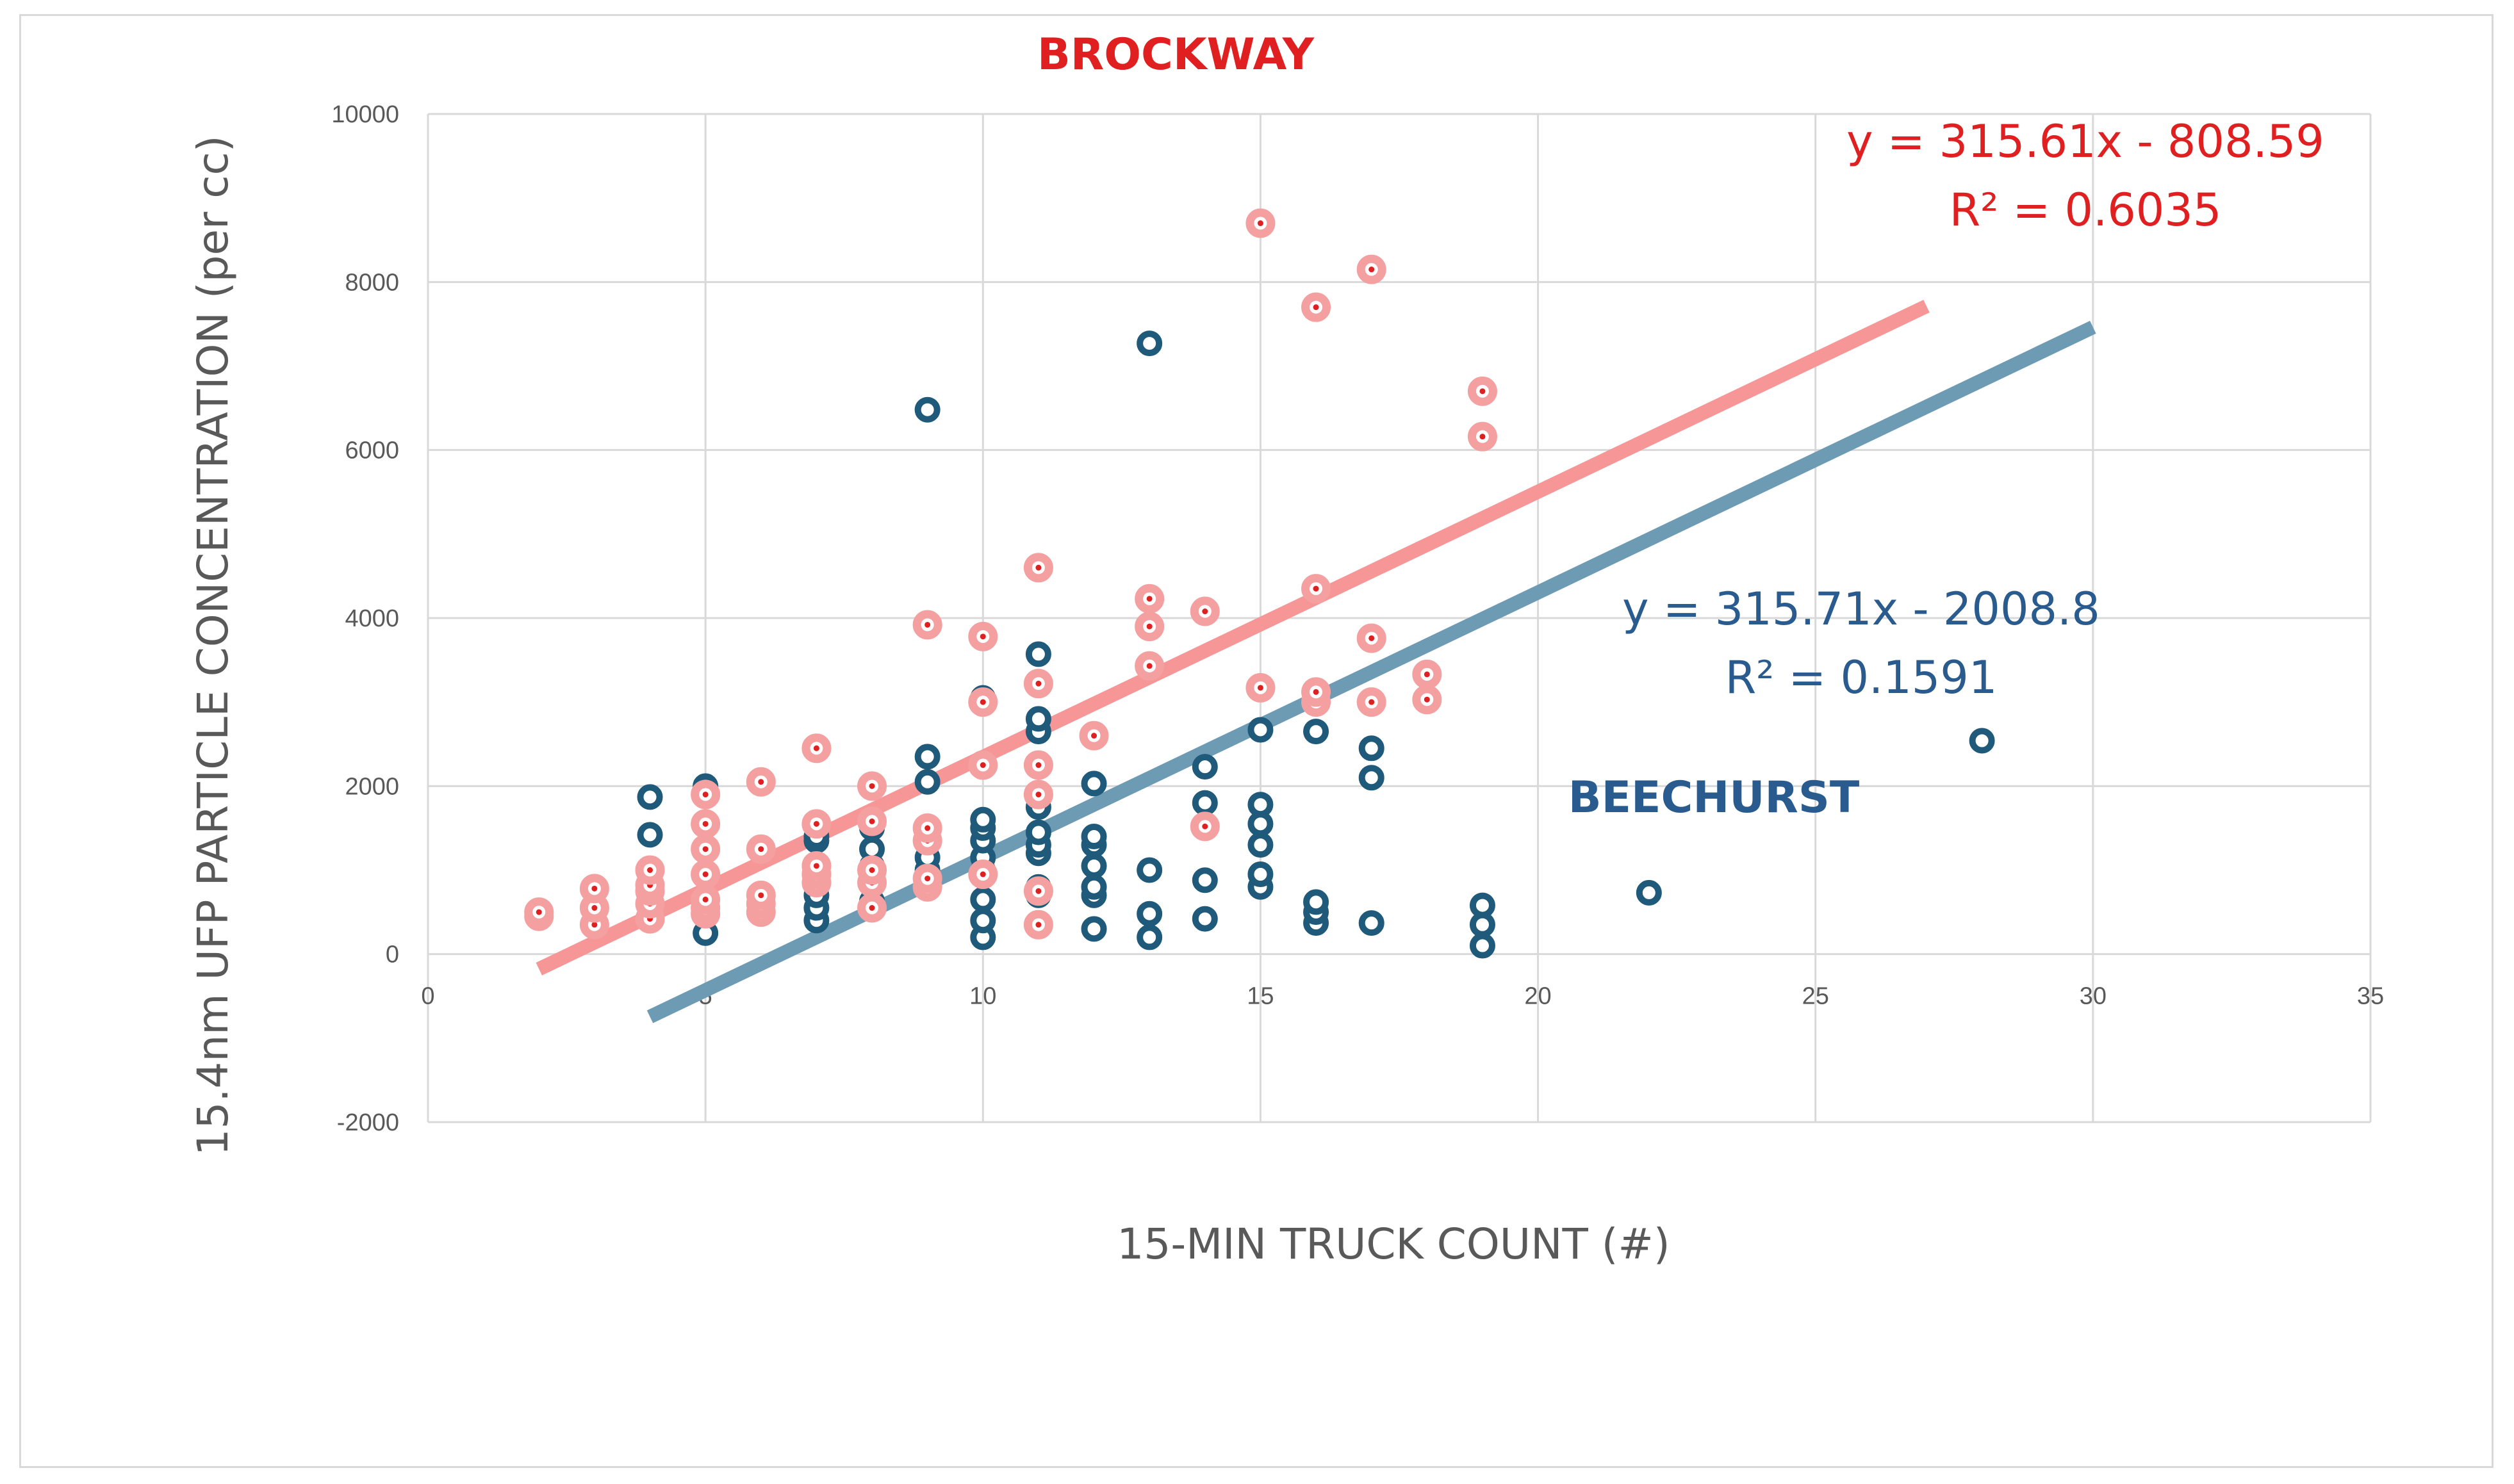  I want to click on beechurst-equation: y = 315.71x - 2008.8, so click(1861, 609).